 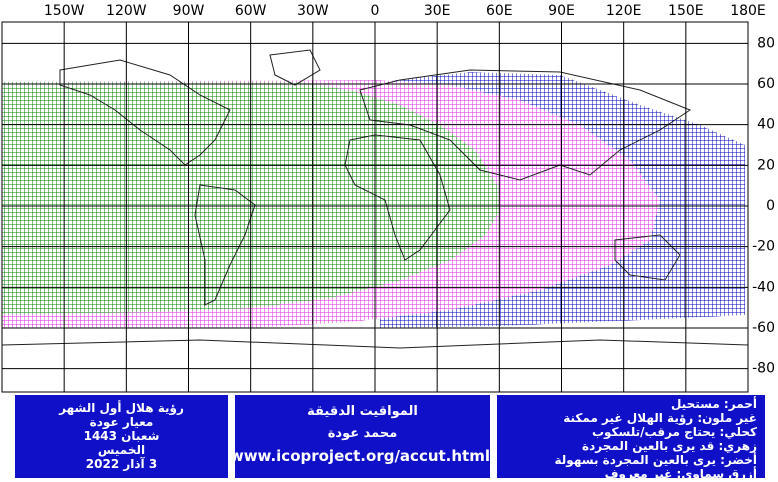 I want to click on x-tick-label: 150W, so click(x=64, y=11).